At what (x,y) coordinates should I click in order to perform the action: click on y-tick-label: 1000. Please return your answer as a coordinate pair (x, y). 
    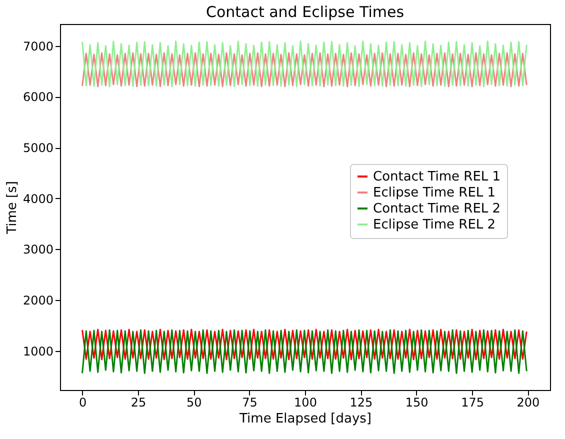
    Looking at the image, I should click on (38, 351).